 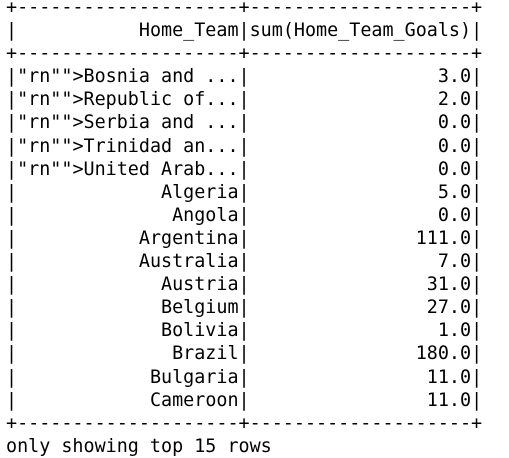 What do you see at coordinates (188, 238) in the screenshot?
I see `home-team-cell: Argentina` at bounding box center [188, 238].